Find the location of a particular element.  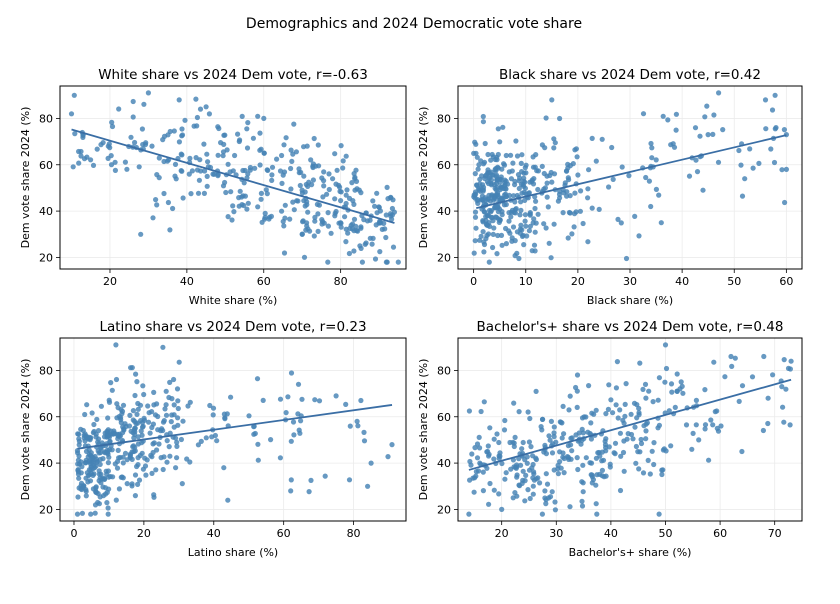

y-tick-label: 20 is located at coordinates (46, 257).